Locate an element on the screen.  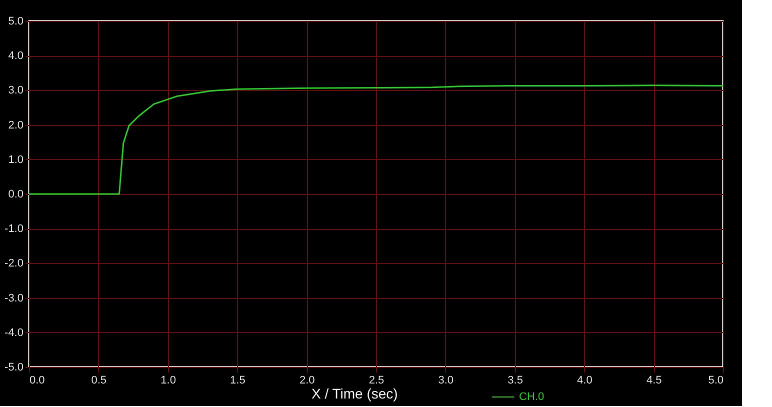
y-tick-label: -3.0 is located at coordinates (14, 298).